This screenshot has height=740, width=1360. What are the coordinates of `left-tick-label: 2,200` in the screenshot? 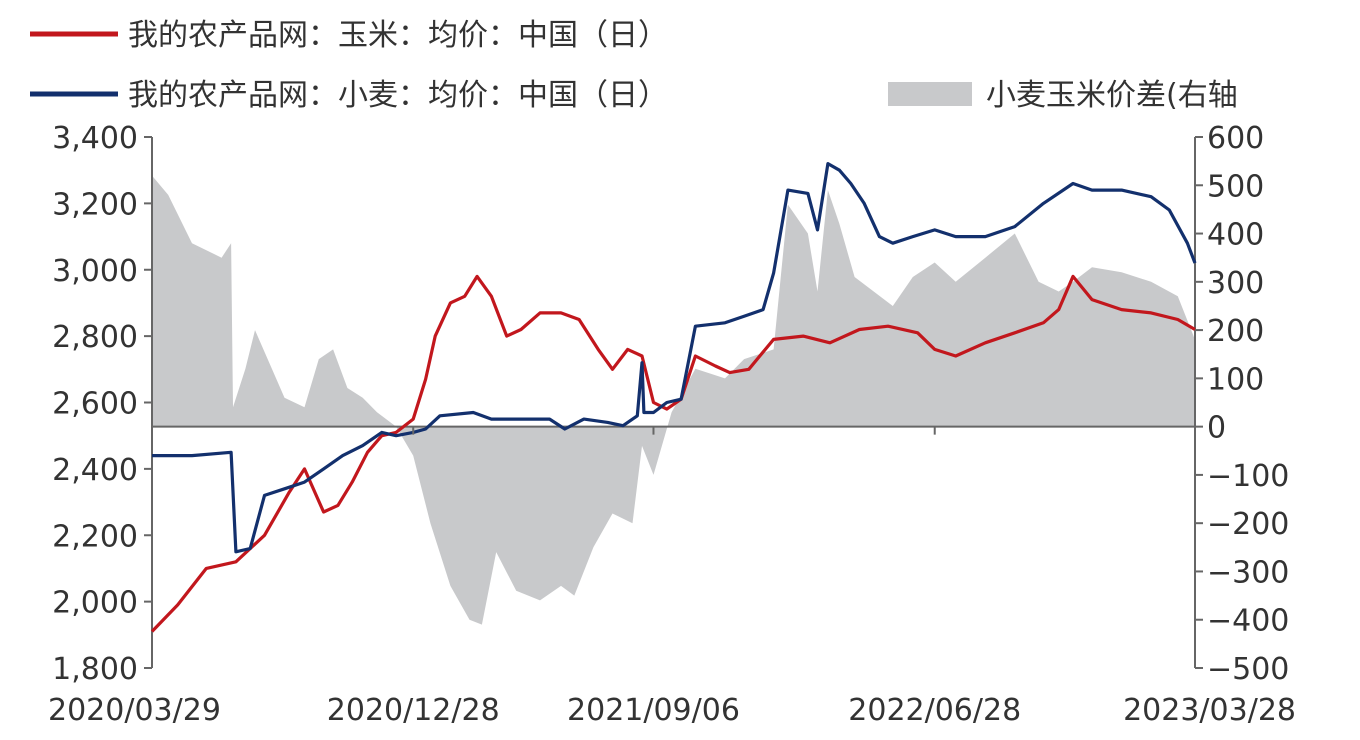 It's located at (95, 536).